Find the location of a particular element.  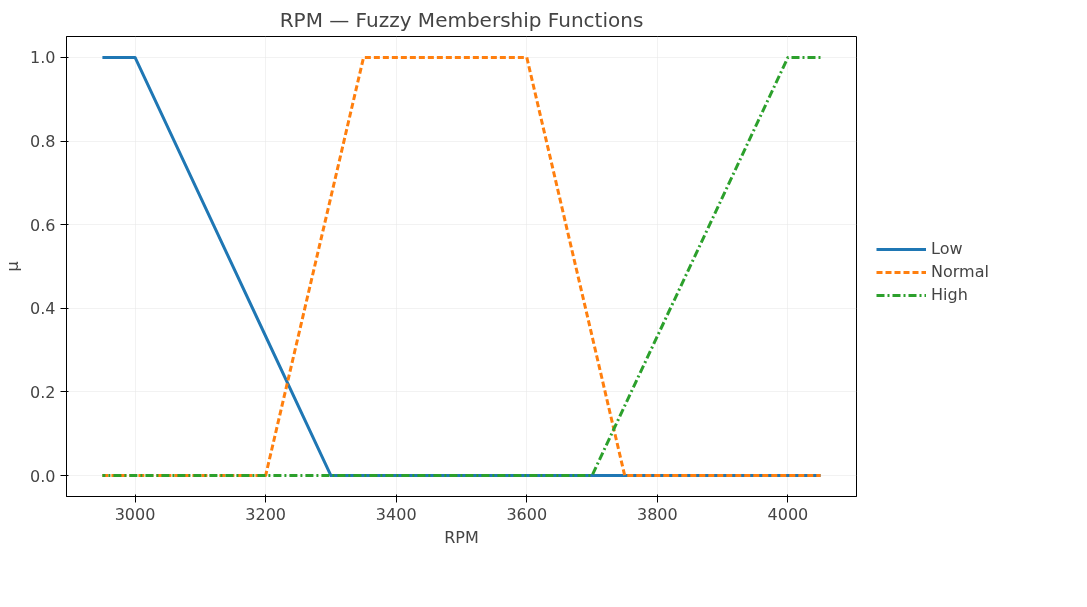

y-tick-label: 0.4 is located at coordinates (43, 309).